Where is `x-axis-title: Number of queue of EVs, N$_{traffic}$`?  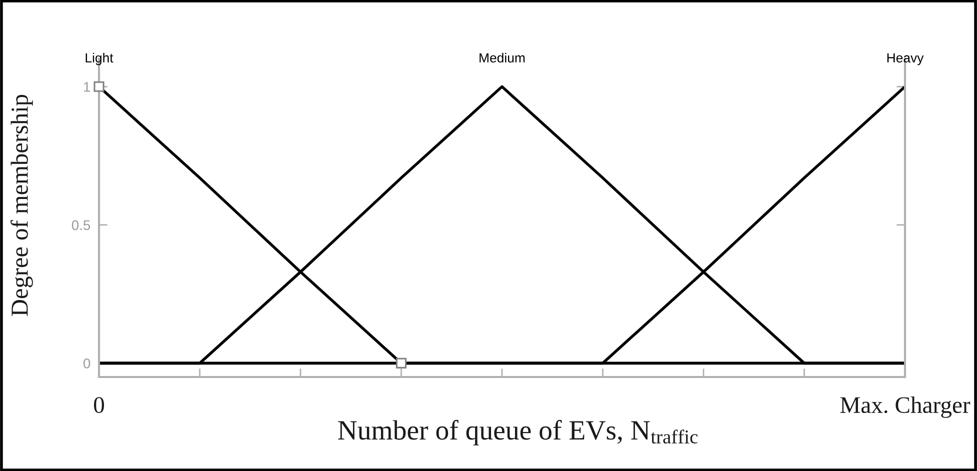
x-axis-title: Number of queue of EVs, N$_{traffic}$ is located at coordinates (518, 433).